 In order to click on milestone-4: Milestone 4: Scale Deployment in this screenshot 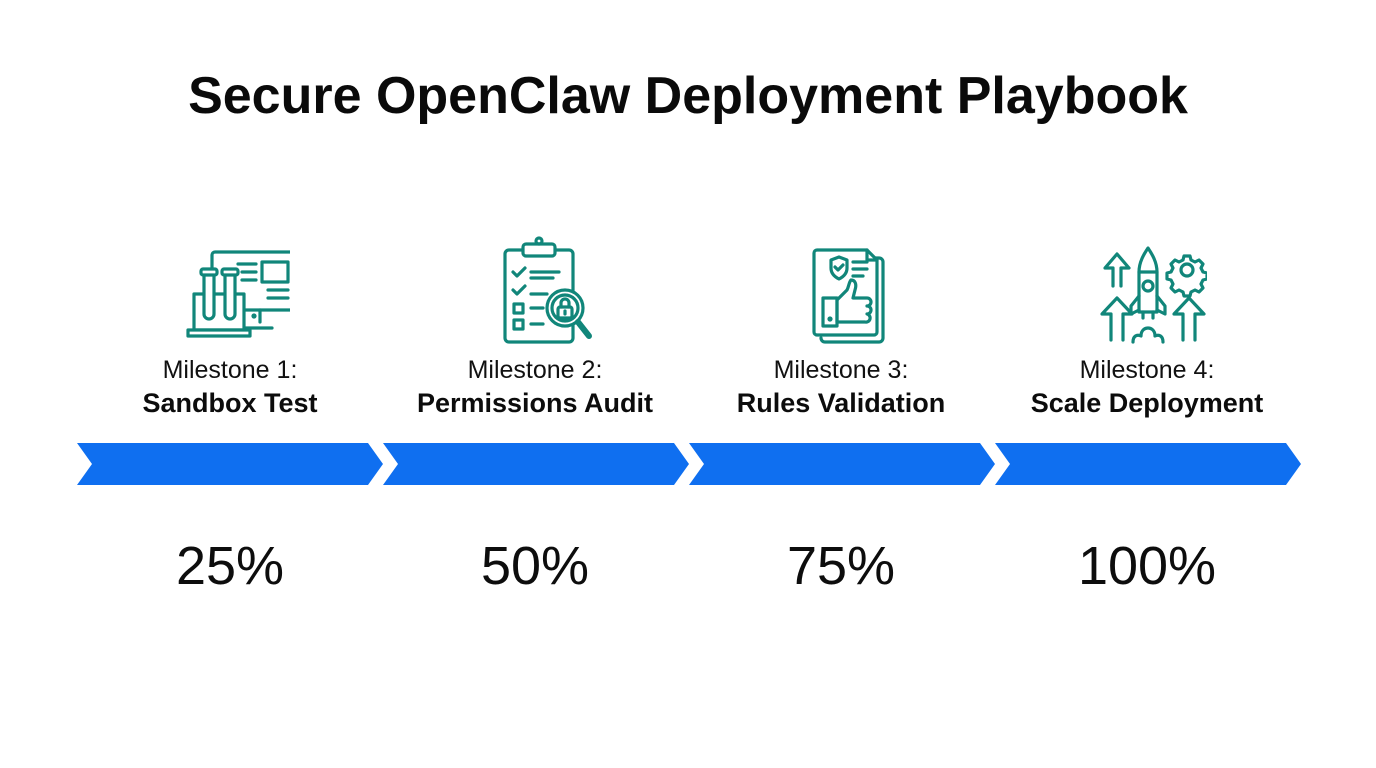, I will do `click(1147, 328)`.